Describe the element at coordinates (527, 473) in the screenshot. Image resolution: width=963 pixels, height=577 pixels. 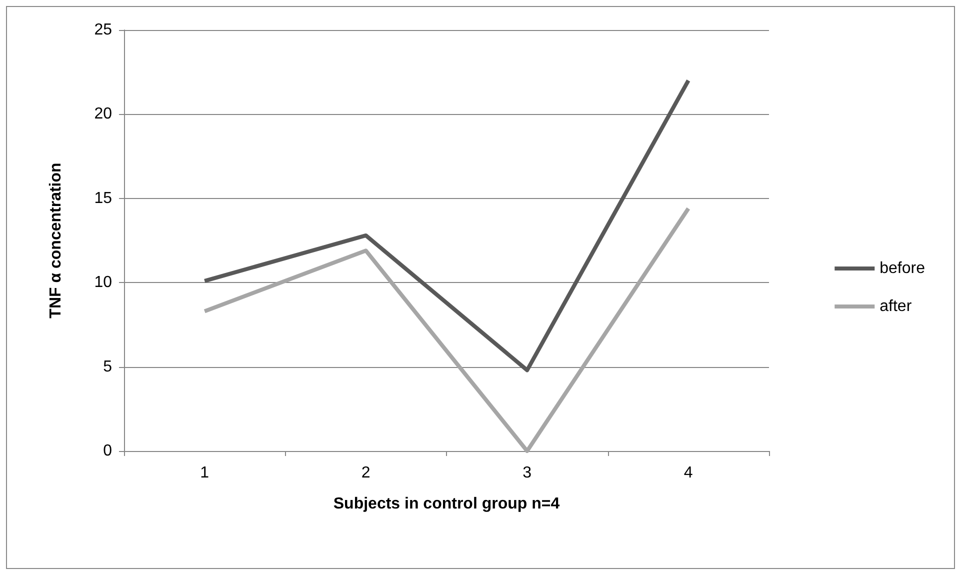
I see `x-tick-label: 3` at that location.